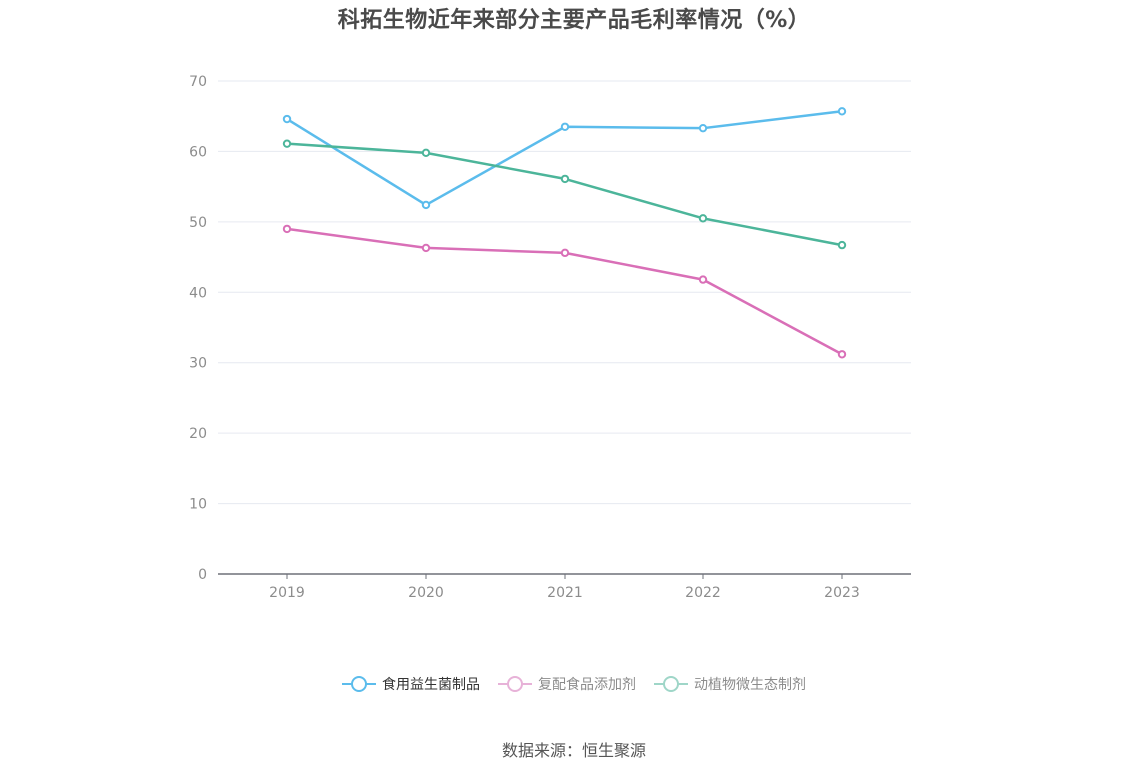 Image resolution: width=1148 pixels, height=776 pixels. What do you see at coordinates (198, 505) in the screenshot?
I see `y-tick-label: 10` at bounding box center [198, 505].